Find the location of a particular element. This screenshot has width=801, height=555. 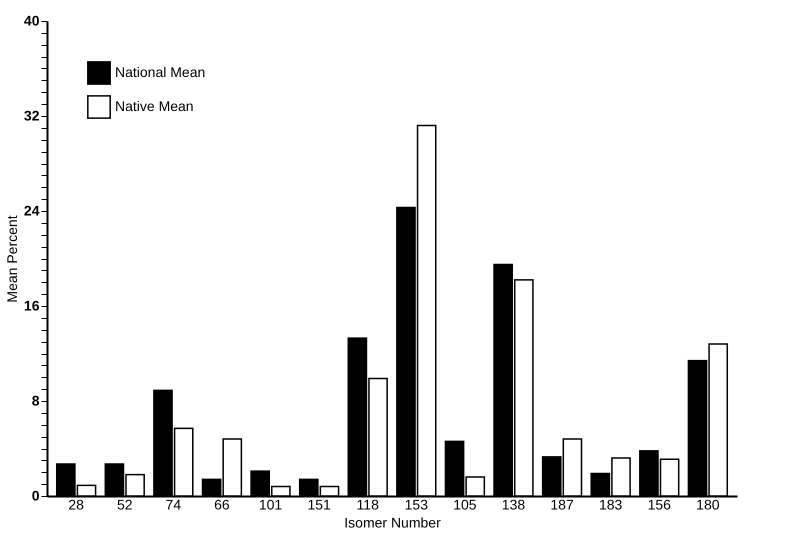

x-tick-label: 52 is located at coordinates (124, 504).